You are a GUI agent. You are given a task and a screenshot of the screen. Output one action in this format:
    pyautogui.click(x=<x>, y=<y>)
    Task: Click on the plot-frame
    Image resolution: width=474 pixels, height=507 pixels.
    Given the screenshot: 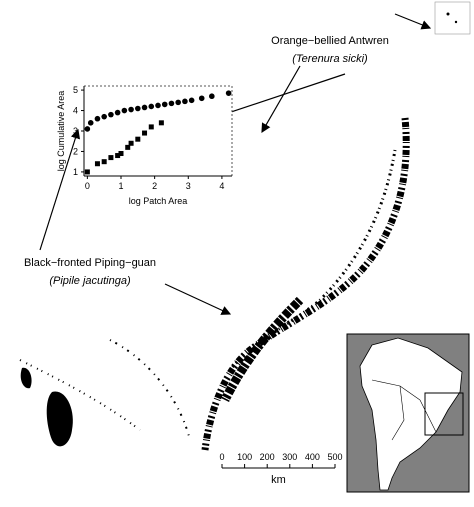 What is the action you would take?
    pyautogui.click(x=158, y=131)
    